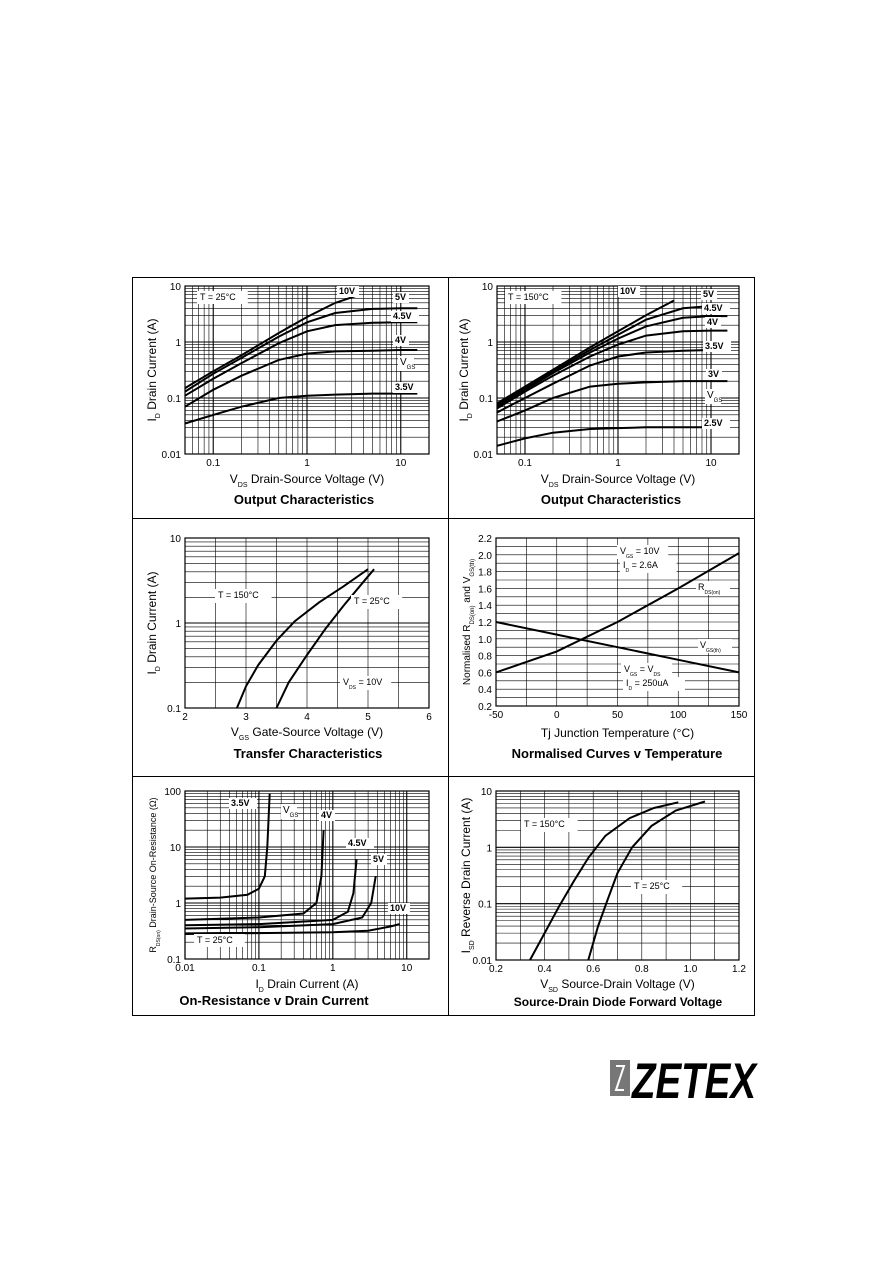 The width and height of the screenshot is (892, 1263). Describe the element at coordinates (690, 969) in the screenshot. I see `x-tick-label: 1.0` at that location.